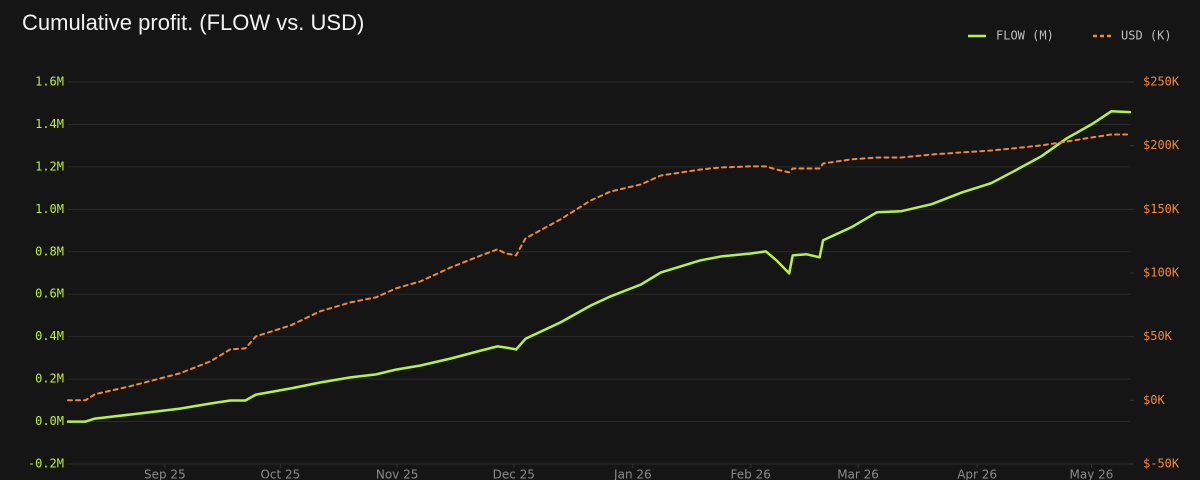  Describe the element at coordinates (49, 166) in the screenshot. I see `y-tick-label: 1.2M` at that location.